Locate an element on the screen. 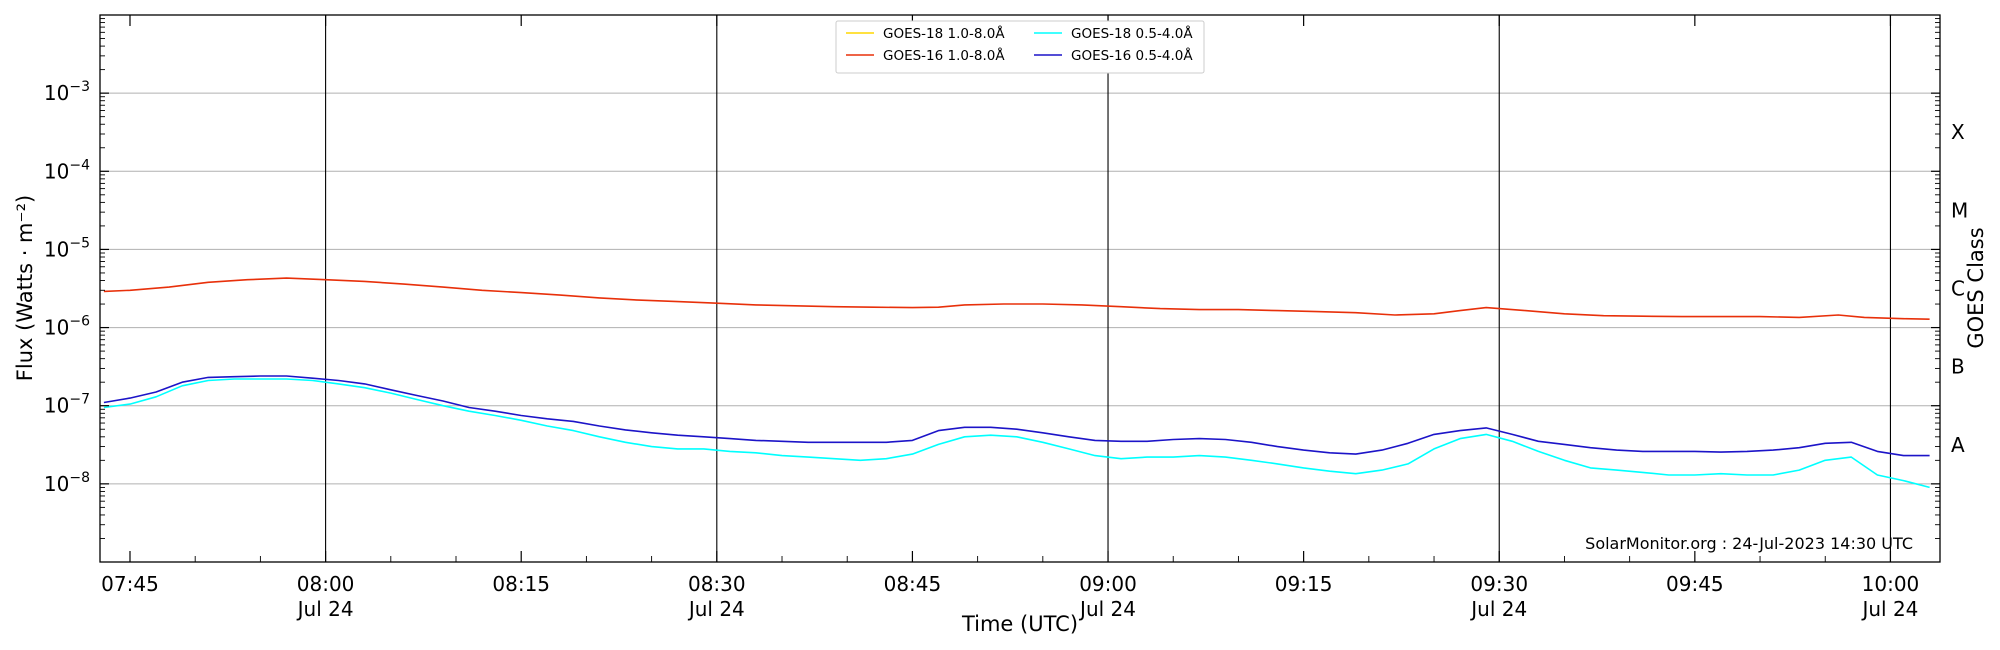  y-tick-label: 10⁻⁸ is located at coordinates (67, 483).